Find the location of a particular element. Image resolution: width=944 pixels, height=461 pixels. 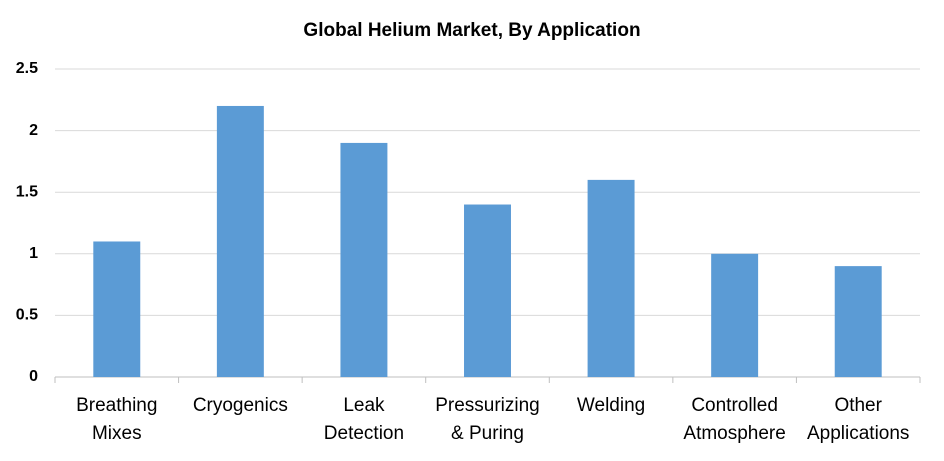

y-tick-label: 2 is located at coordinates (33, 130).